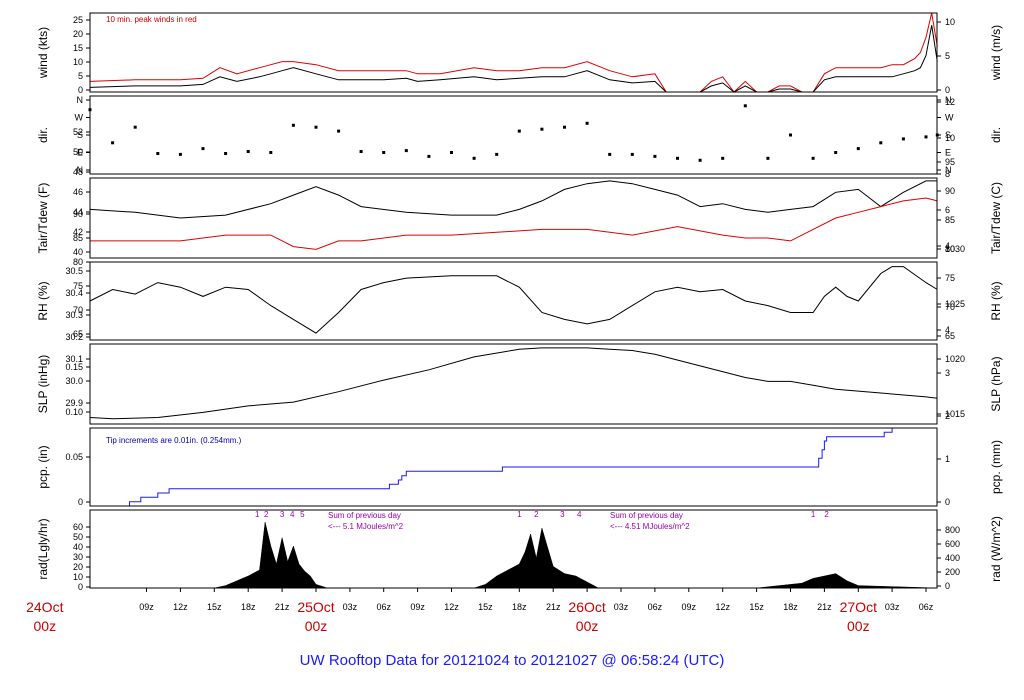  Describe the element at coordinates (947, 210) in the screenshot. I see `temp-right-tick-label: 6` at that location.